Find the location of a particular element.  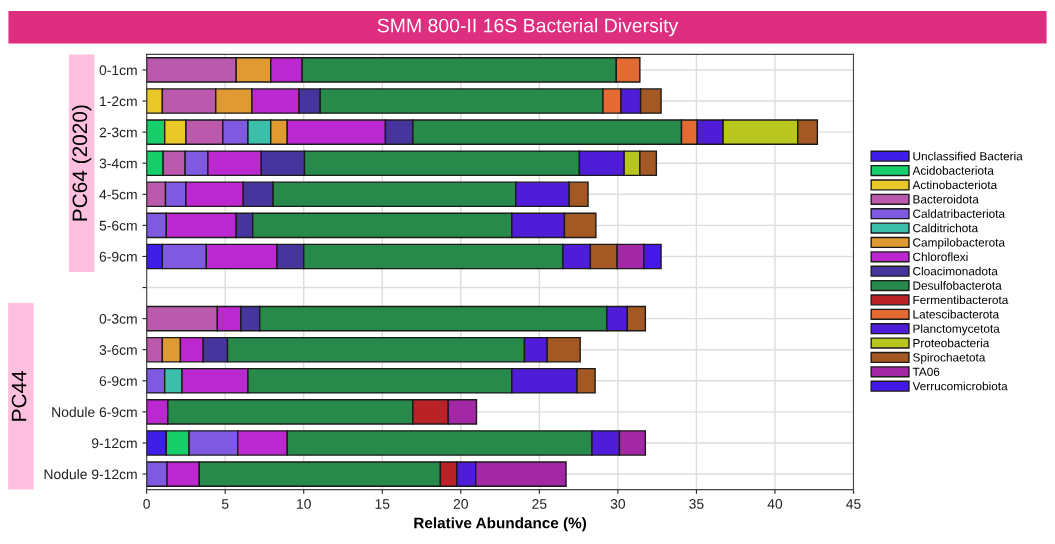

legend-label: Spirochaetota is located at coordinates (949, 358).